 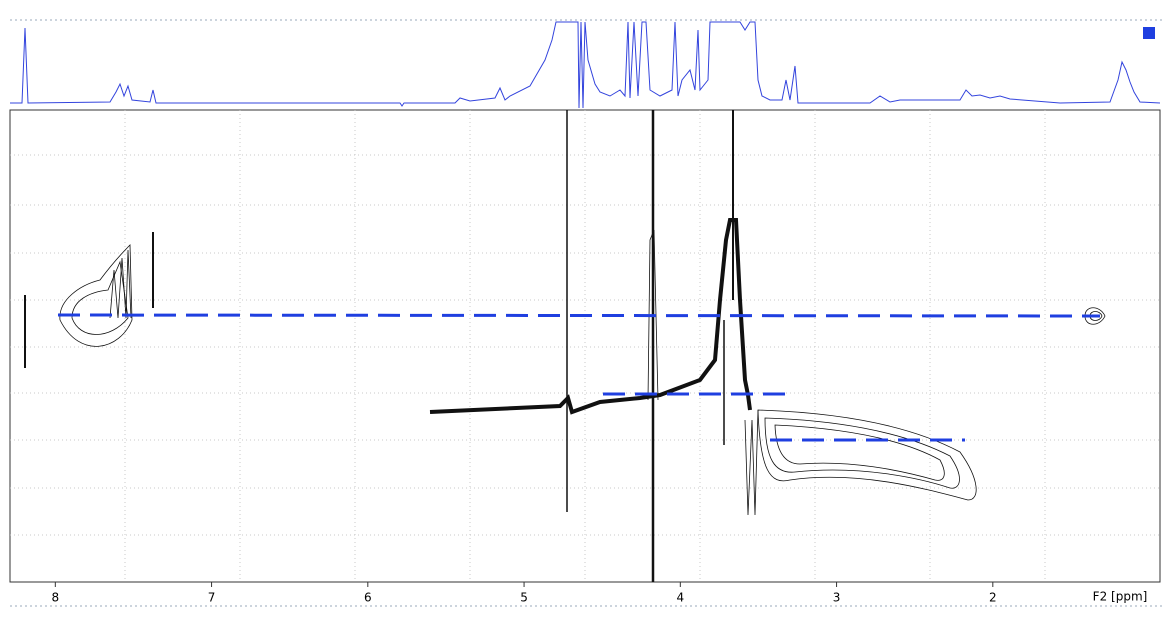 I want to click on x-tick-label: 6, so click(x=368, y=598).